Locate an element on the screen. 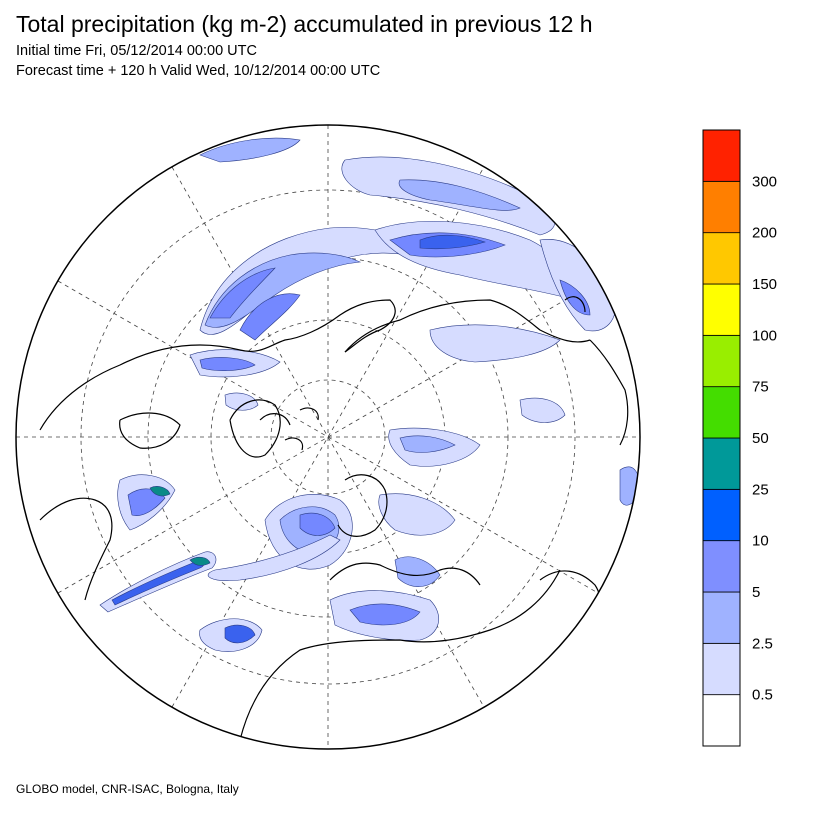 This screenshot has width=820, height=820. precip-area-greenland is located at coordinates (241, 401).